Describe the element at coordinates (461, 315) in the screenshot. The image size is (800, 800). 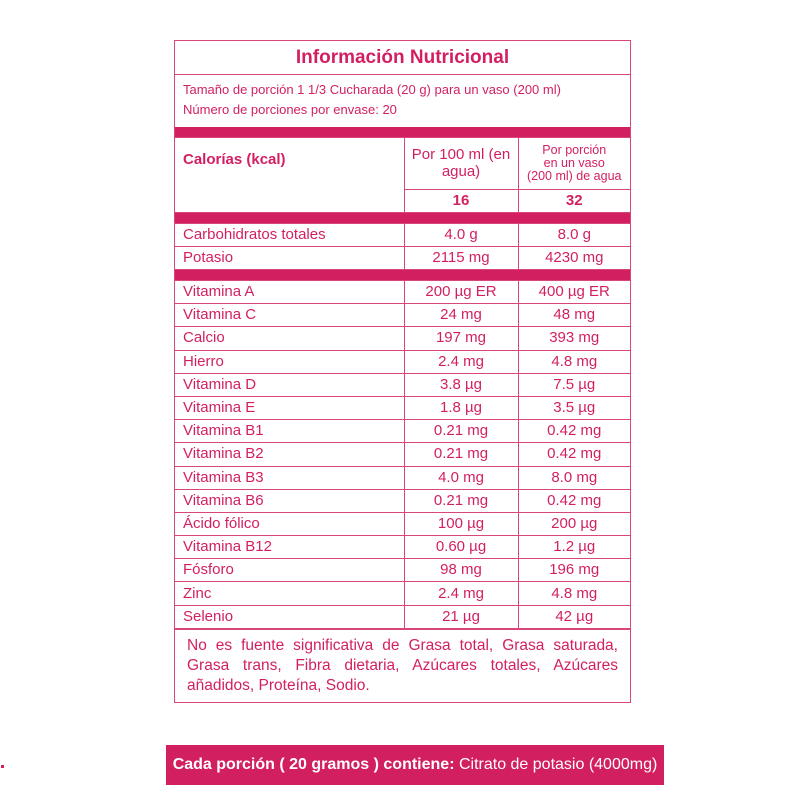
I see `value-per-100ml: 24 mg` at that location.